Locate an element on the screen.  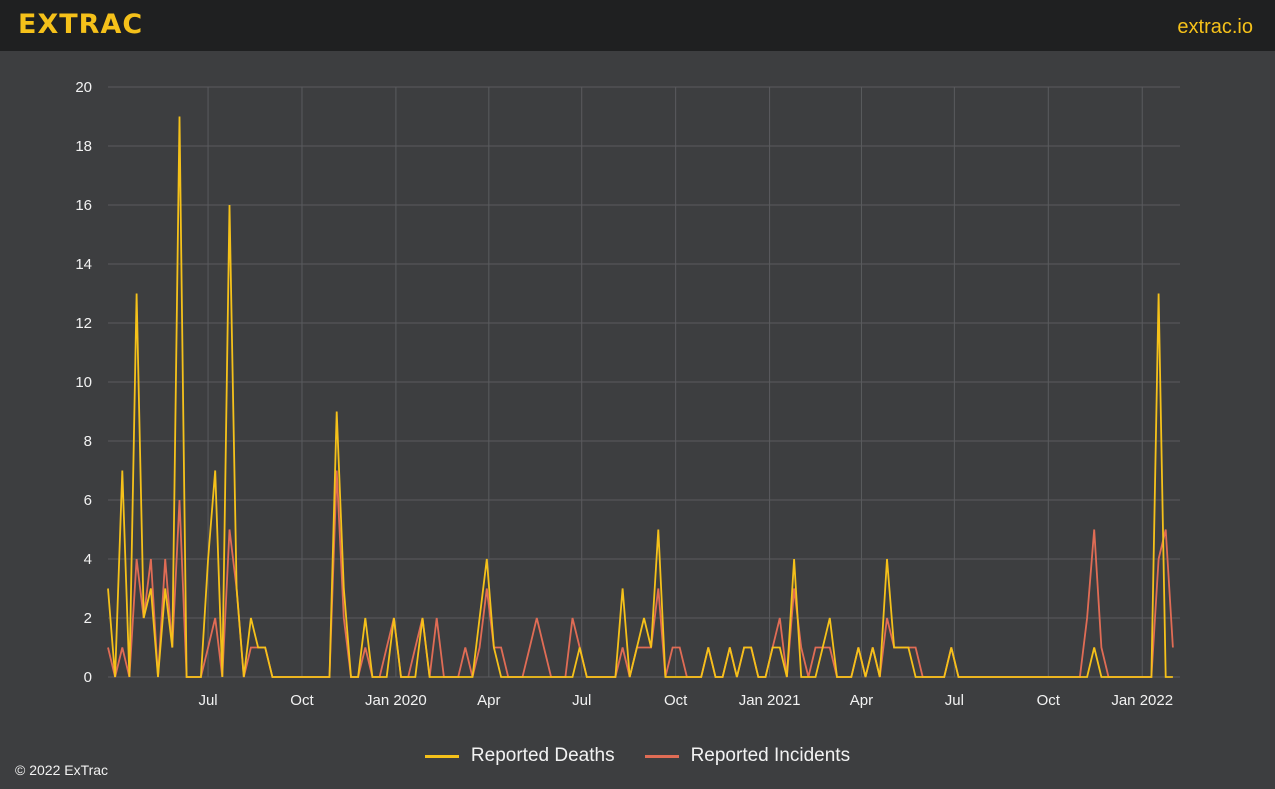
x-tick-label-2: Jan 2020 is located at coordinates (396, 700).